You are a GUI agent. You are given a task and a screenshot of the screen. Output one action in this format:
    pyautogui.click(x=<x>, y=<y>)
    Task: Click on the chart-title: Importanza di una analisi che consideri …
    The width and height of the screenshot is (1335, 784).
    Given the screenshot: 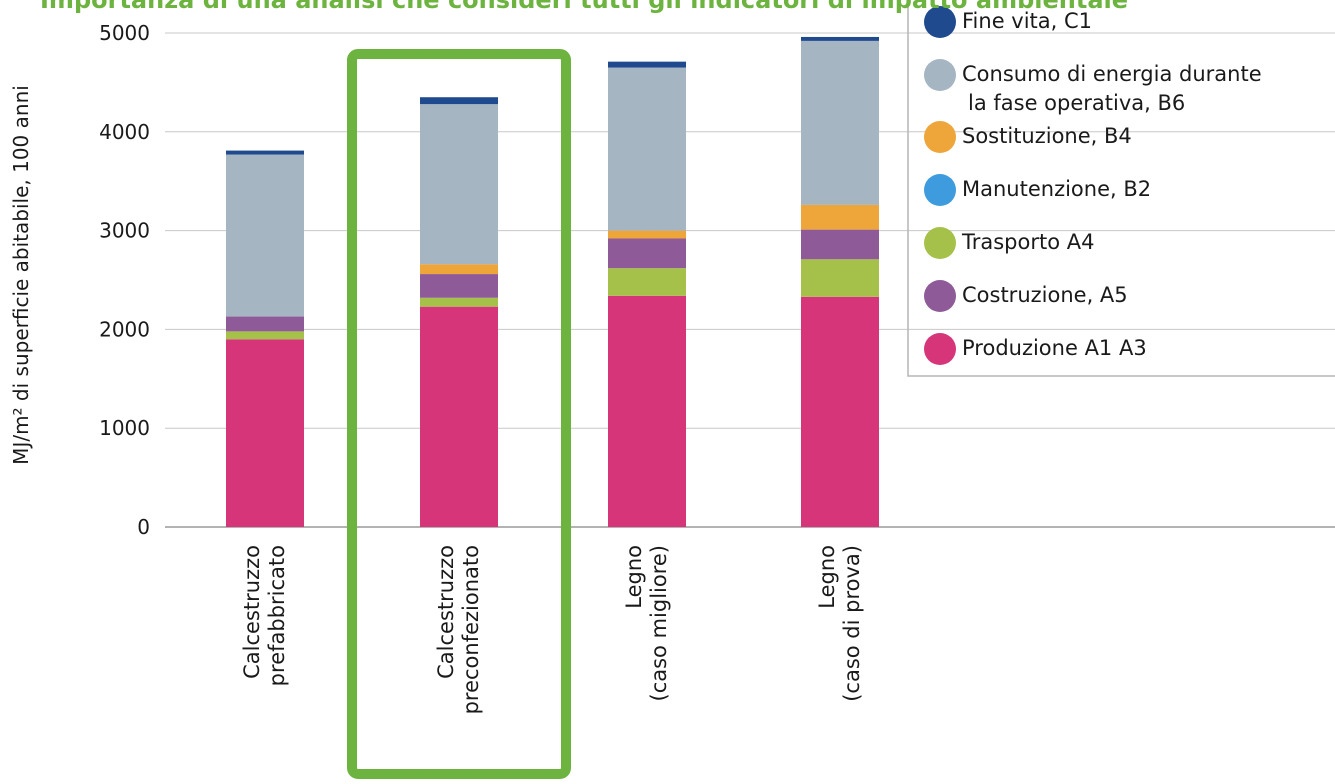 What is the action you would take?
    pyautogui.click(x=584, y=7)
    